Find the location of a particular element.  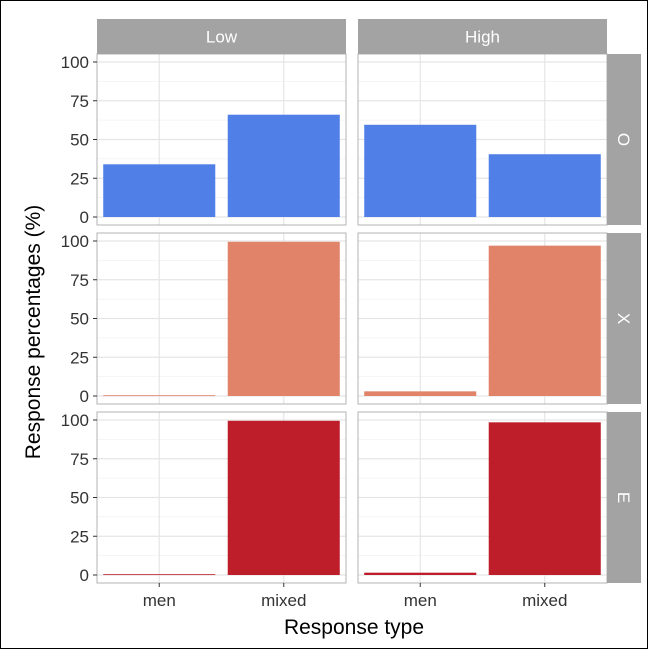

bar-e-low-men is located at coordinates (159, 575).